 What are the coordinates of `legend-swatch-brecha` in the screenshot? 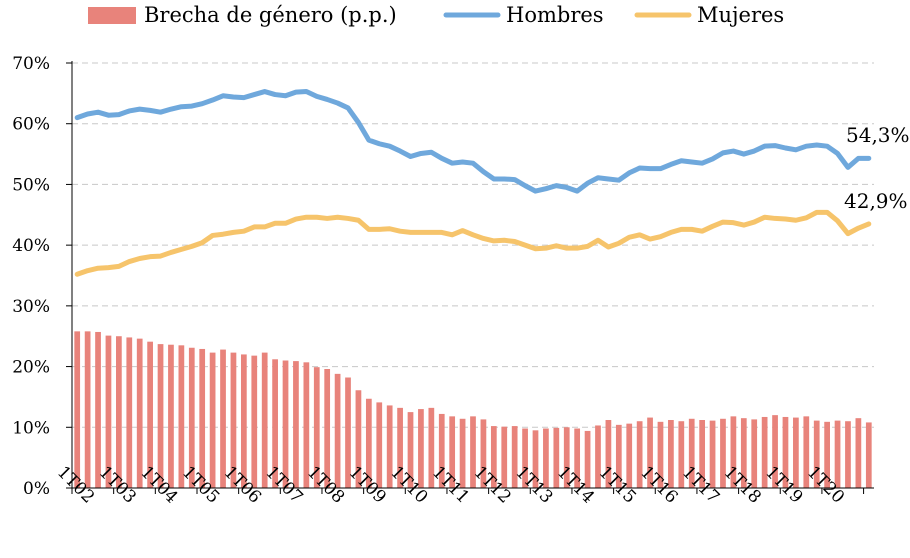 It's located at (112, 15).